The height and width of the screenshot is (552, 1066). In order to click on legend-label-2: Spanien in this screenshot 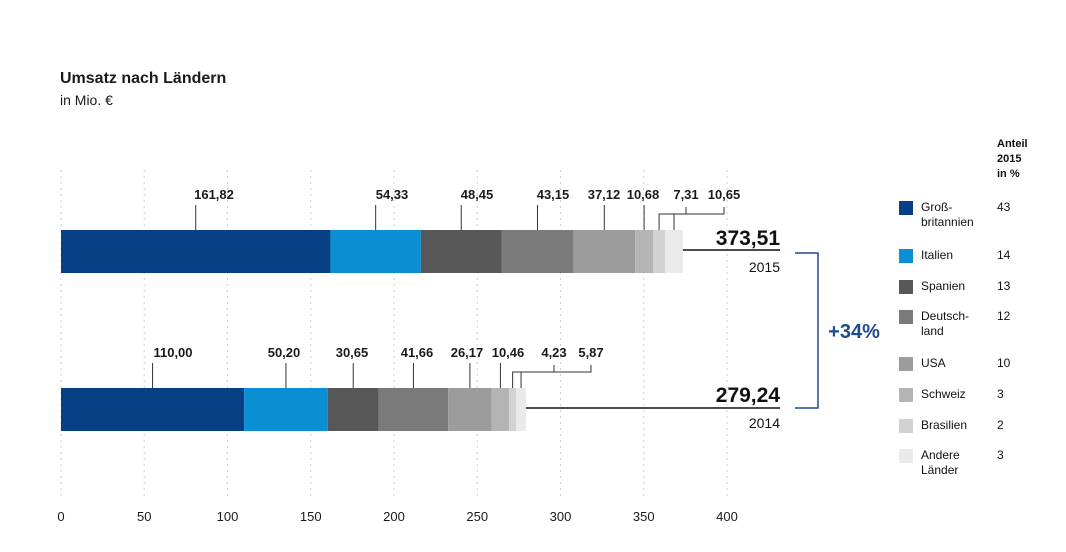, I will do `click(943, 286)`.